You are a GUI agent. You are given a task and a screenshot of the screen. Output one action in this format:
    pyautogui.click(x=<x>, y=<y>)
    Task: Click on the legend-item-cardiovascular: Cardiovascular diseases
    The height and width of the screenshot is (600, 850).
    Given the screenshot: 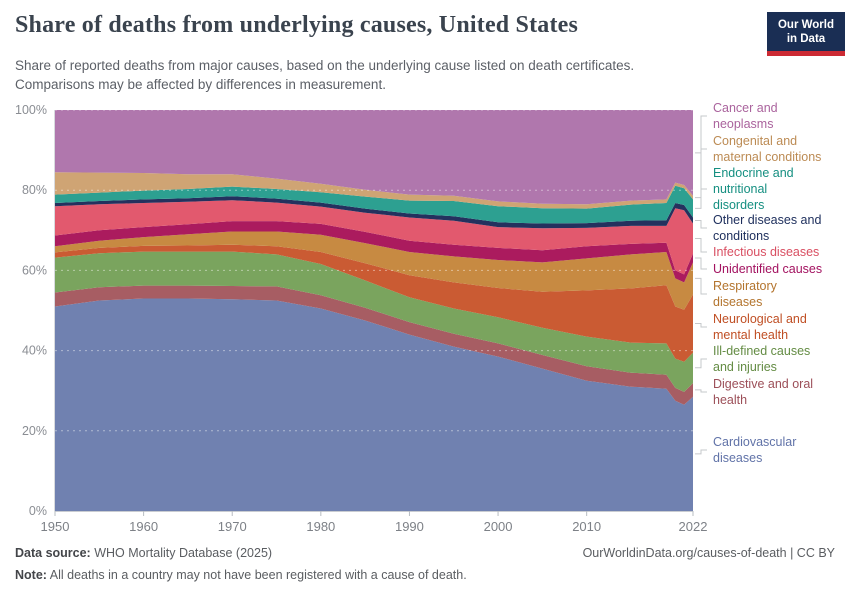 What is the action you would take?
    pyautogui.click(x=755, y=450)
    